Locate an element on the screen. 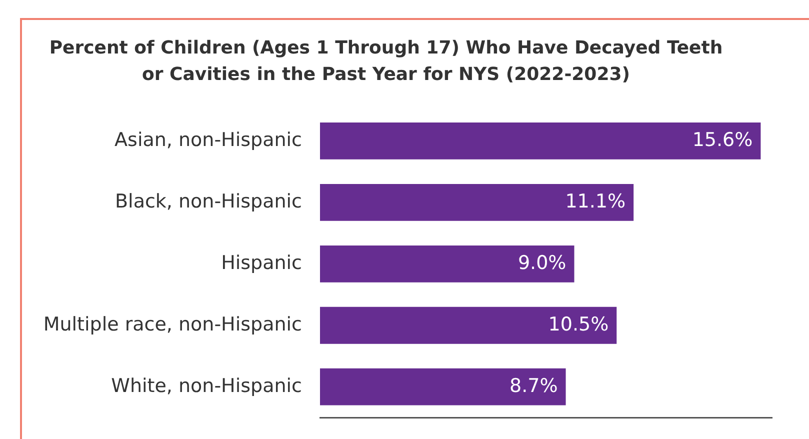  y-tick-label: White, non-Hispanic is located at coordinates (206, 385).